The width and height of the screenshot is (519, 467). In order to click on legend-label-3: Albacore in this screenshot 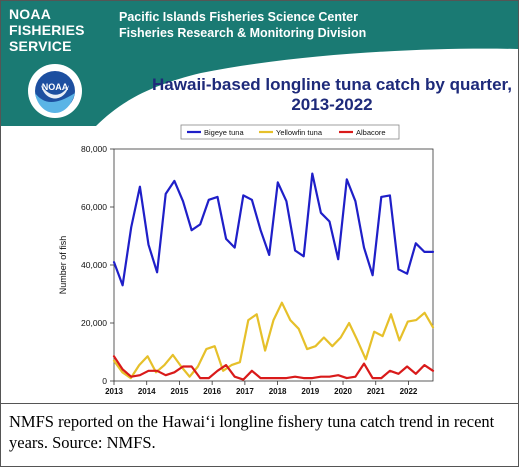, I will do `click(371, 132)`.